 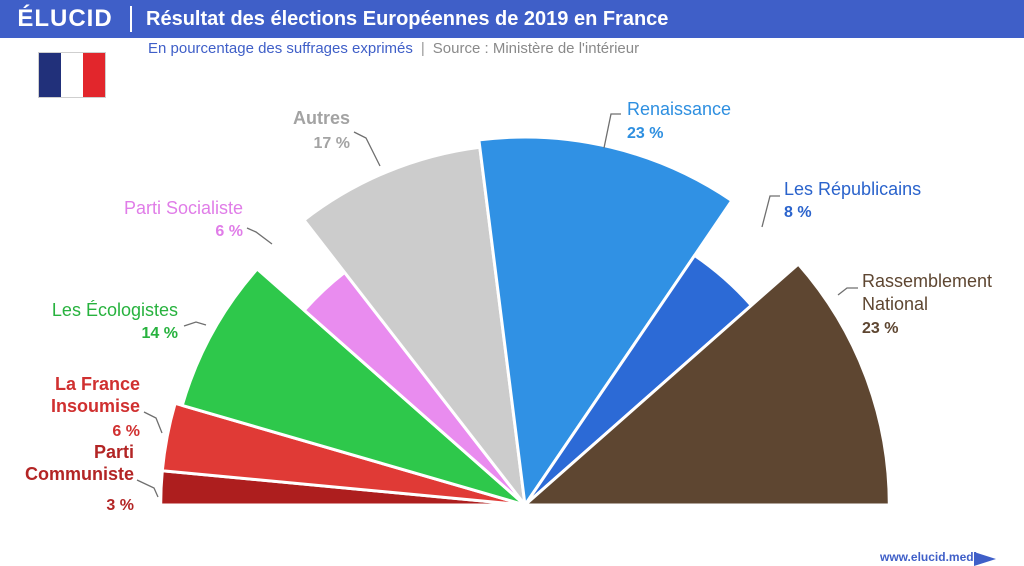 What do you see at coordinates (895, 304) in the screenshot?
I see `slice-label-7-line-1: National` at bounding box center [895, 304].